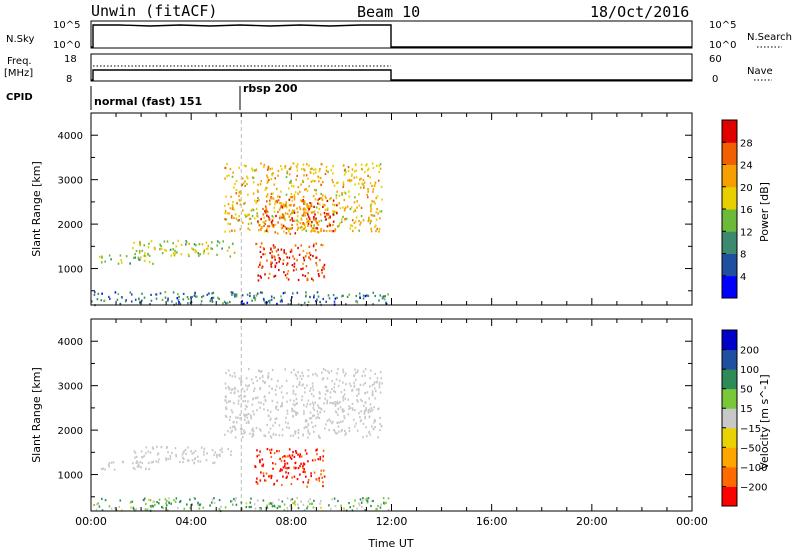 Image resolution: width=800 pixels, height=554 pixels. Describe the element at coordinates (743, 277) in the screenshot. I see `colorbar-tick-label: 4` at that location.